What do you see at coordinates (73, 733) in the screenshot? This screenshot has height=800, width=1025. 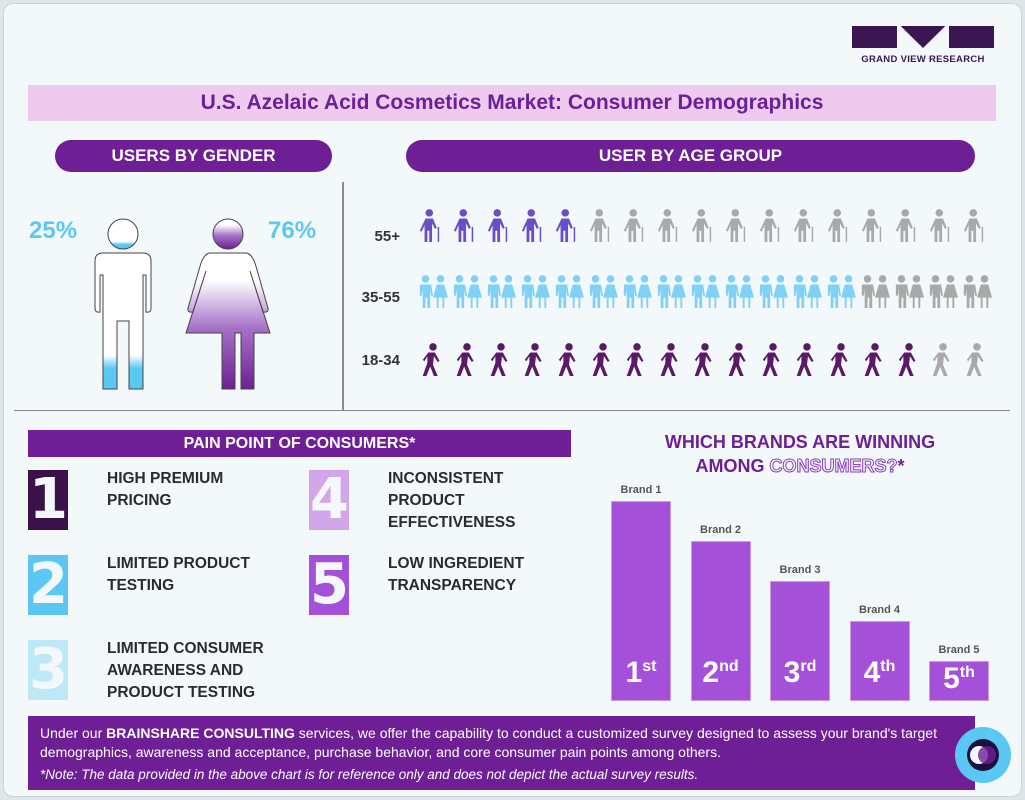 I see `footer-text-pre: Under our` at bounding box center [73, 733].